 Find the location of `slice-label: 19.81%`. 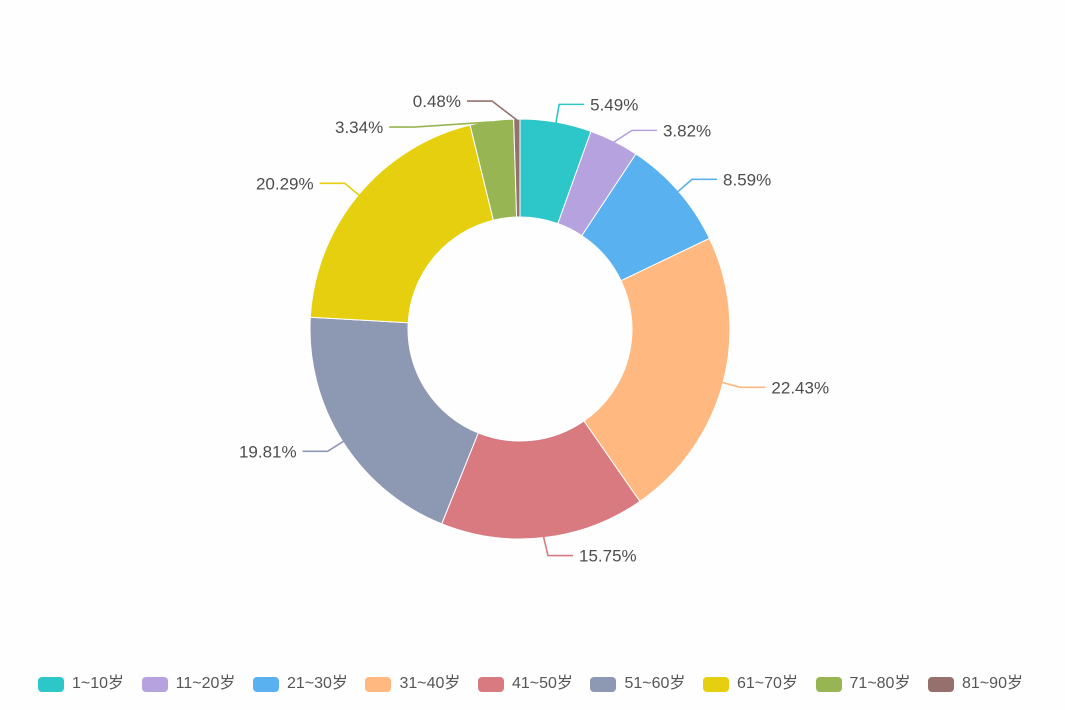

slice-label: 19.81% is located at coordinates (268, 451).